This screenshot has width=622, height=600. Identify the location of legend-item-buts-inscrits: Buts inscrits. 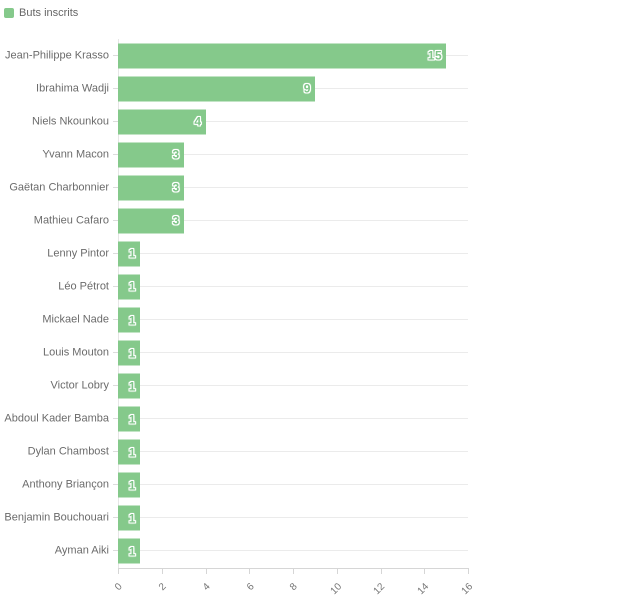
(41, 13).